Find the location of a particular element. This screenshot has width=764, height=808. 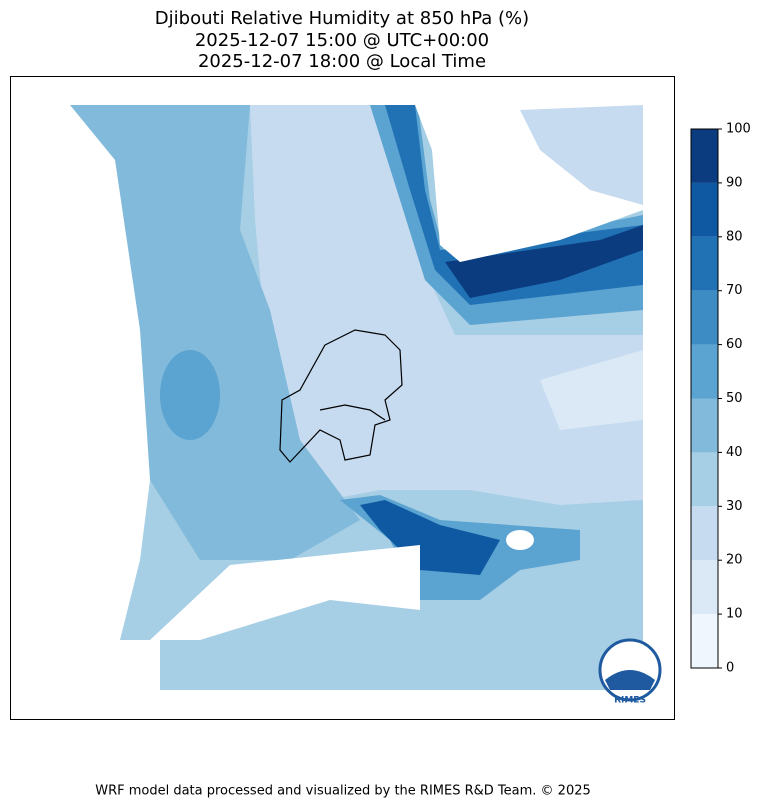

title-line: 2025-12-07 18:00 @ Local Time is located at coordinates (342, 61).